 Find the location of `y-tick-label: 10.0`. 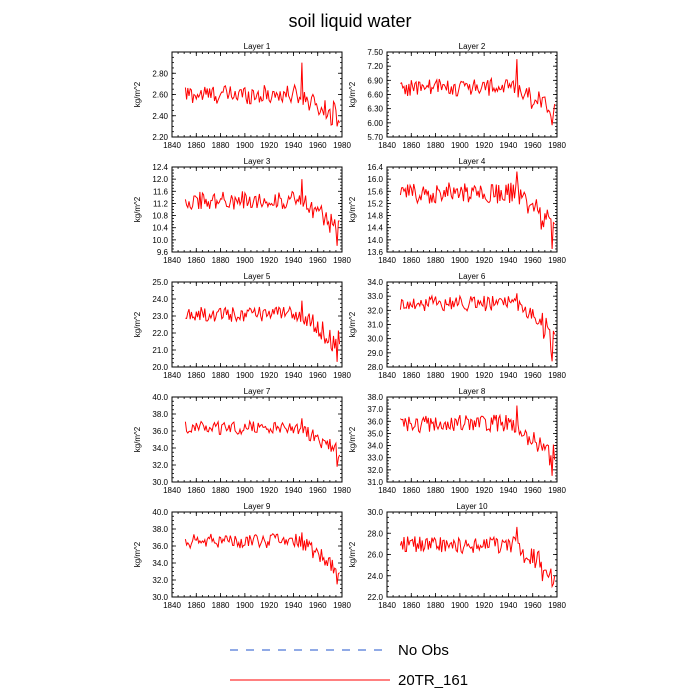

y-tick-label: 10.0 is located at coordinates (160, 240).